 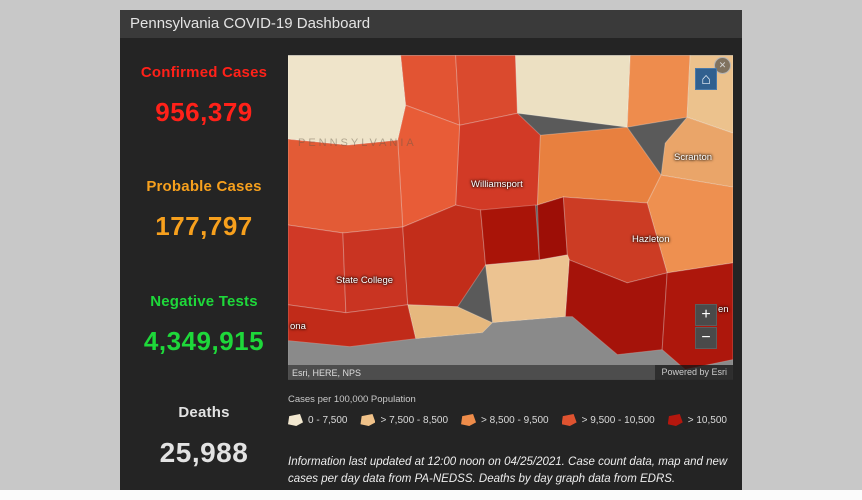 What do you see at coordinates (204, 301) in the screenshot?
I see `stat-label: Negative Tests` at bounding box center [204, 301].